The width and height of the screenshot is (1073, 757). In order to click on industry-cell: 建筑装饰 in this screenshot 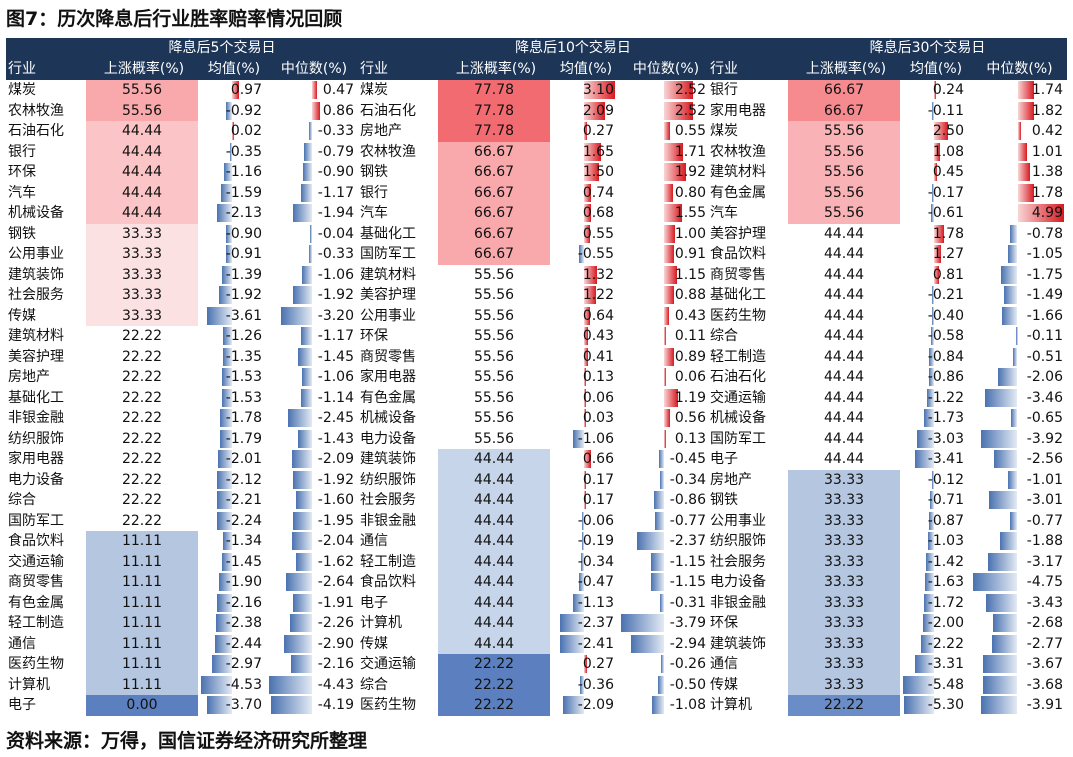, I will do `click(388, 459)`.